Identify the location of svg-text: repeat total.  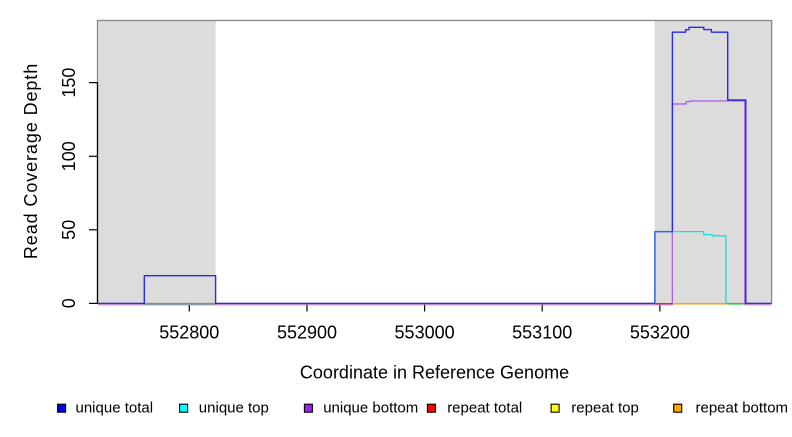
(484, 407).